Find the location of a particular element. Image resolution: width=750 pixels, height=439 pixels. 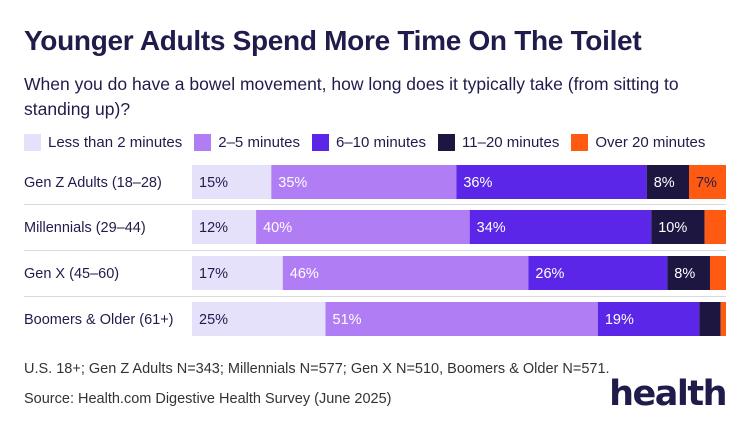

data-label: 25% is located at coordinates (213, 320).